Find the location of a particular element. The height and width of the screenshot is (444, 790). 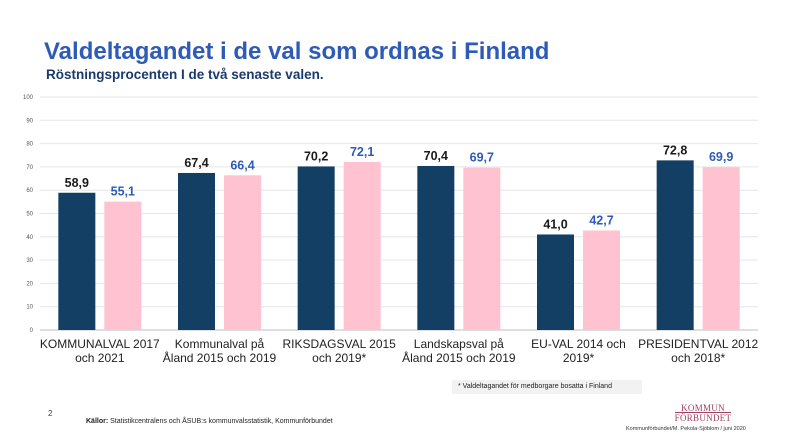

category-label: EU-VAL 2014 och is located at coordinates (578, 344).